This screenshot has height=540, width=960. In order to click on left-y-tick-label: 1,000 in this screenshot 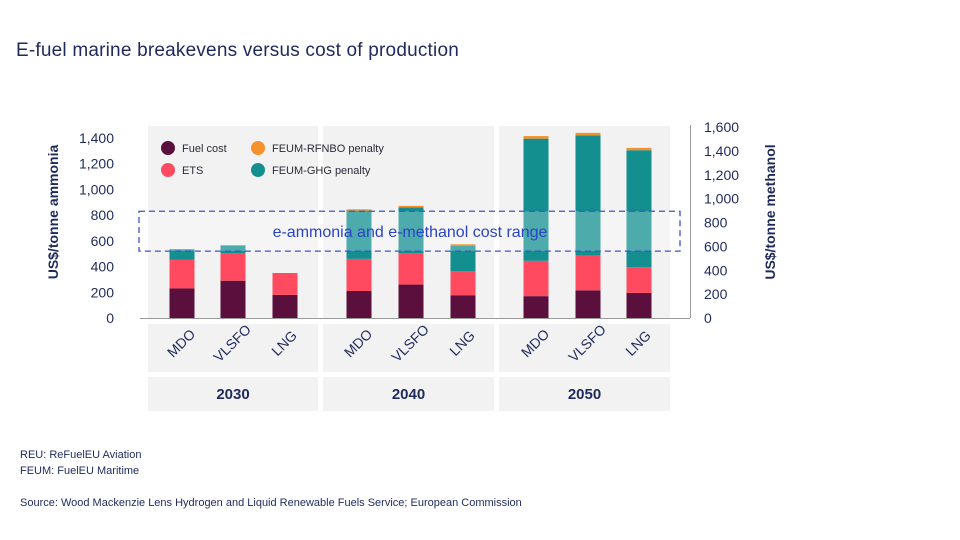, I will do `click(96, 189)`.